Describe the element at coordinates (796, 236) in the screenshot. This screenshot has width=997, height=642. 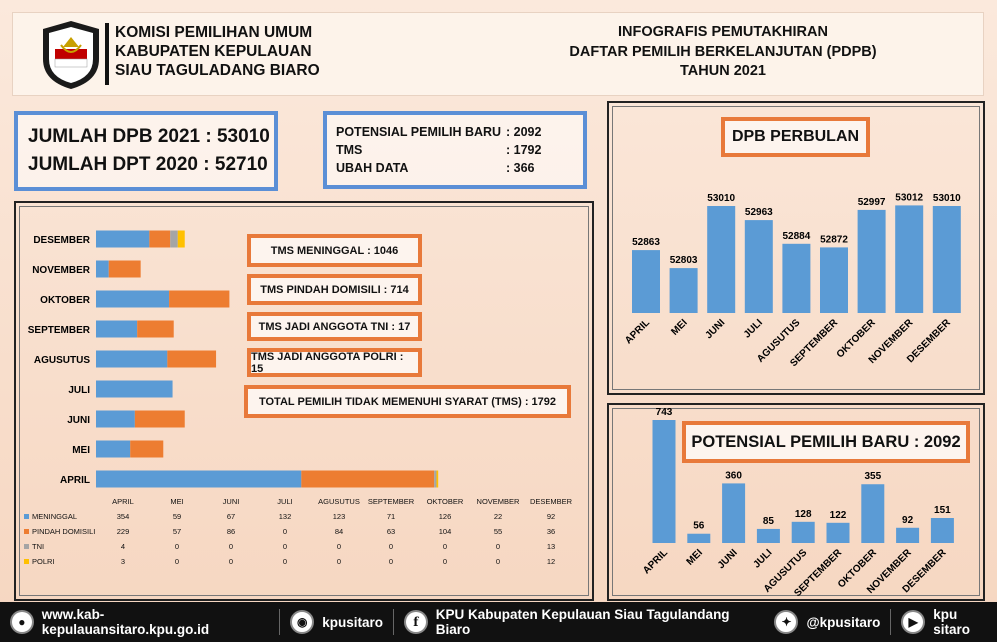
I see `data-label: 52884` at that location.